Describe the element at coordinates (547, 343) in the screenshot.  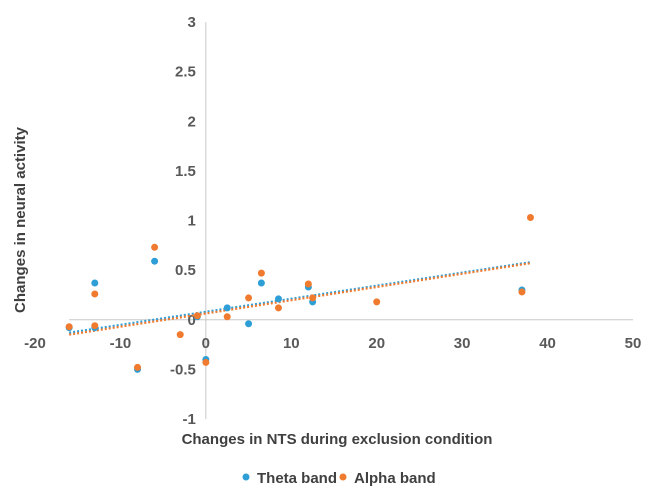
I see `x-tick-label: 40` at that location.